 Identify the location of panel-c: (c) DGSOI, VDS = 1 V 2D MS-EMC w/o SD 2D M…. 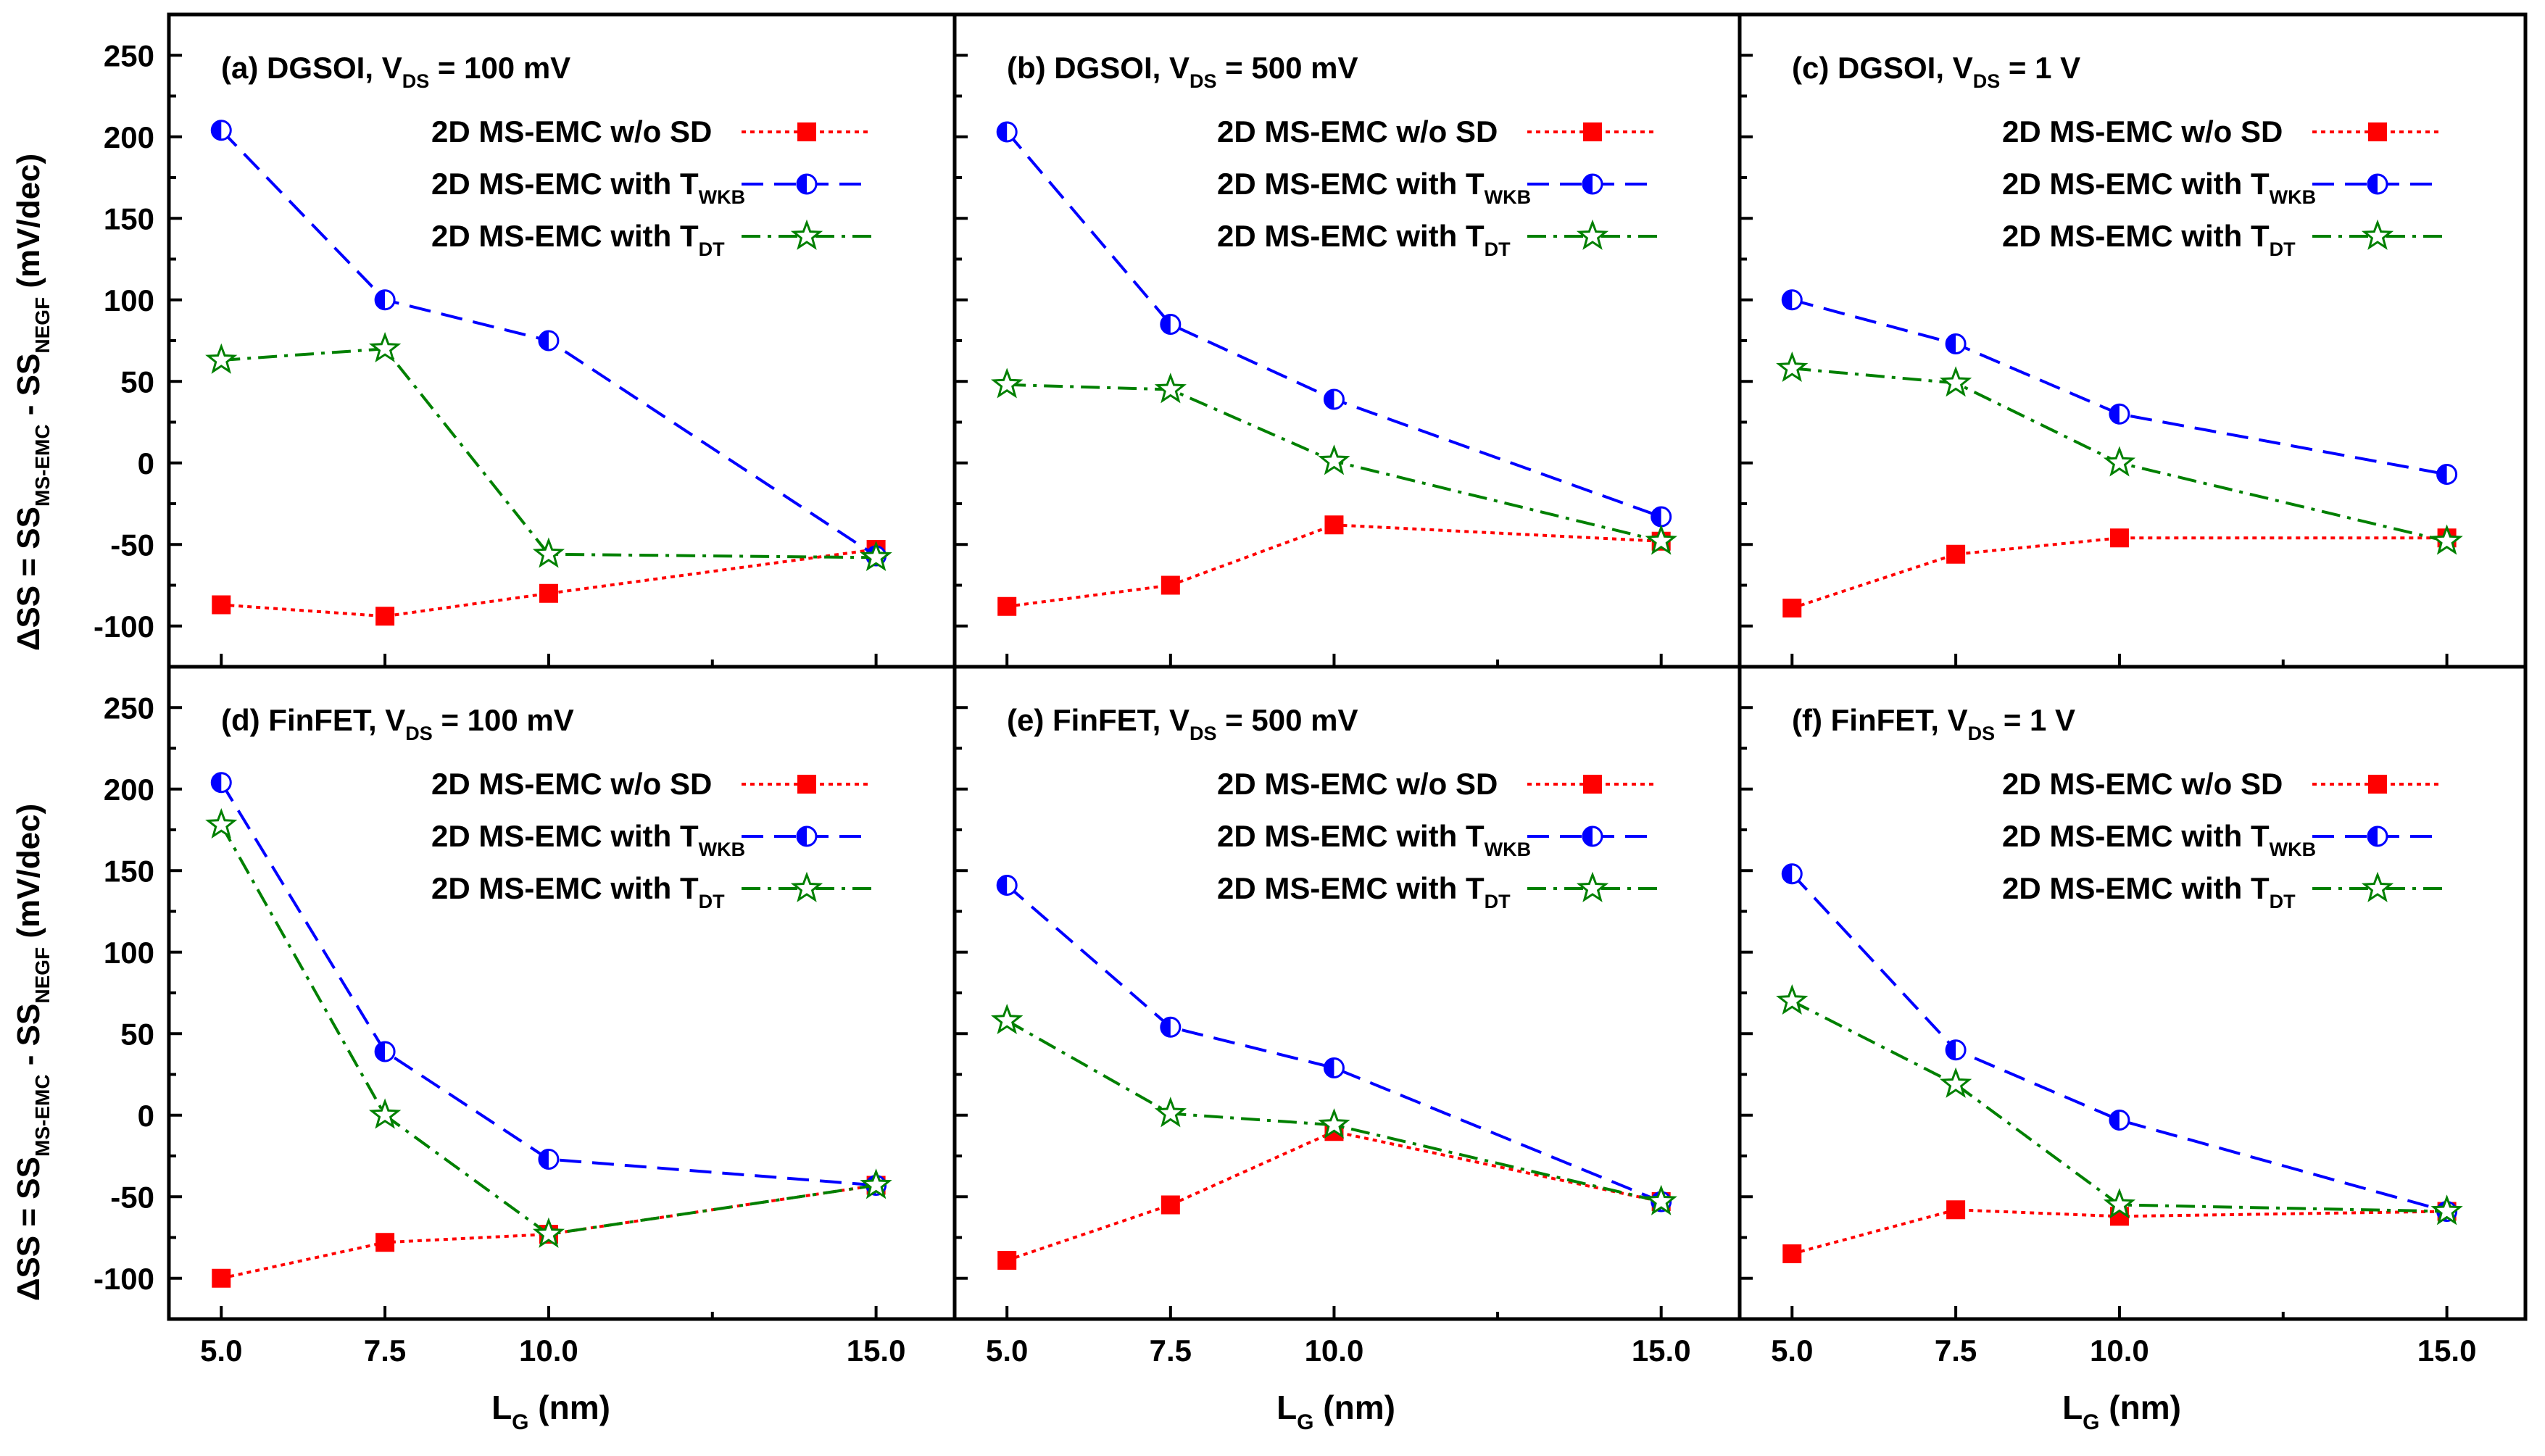
(2133, 340).